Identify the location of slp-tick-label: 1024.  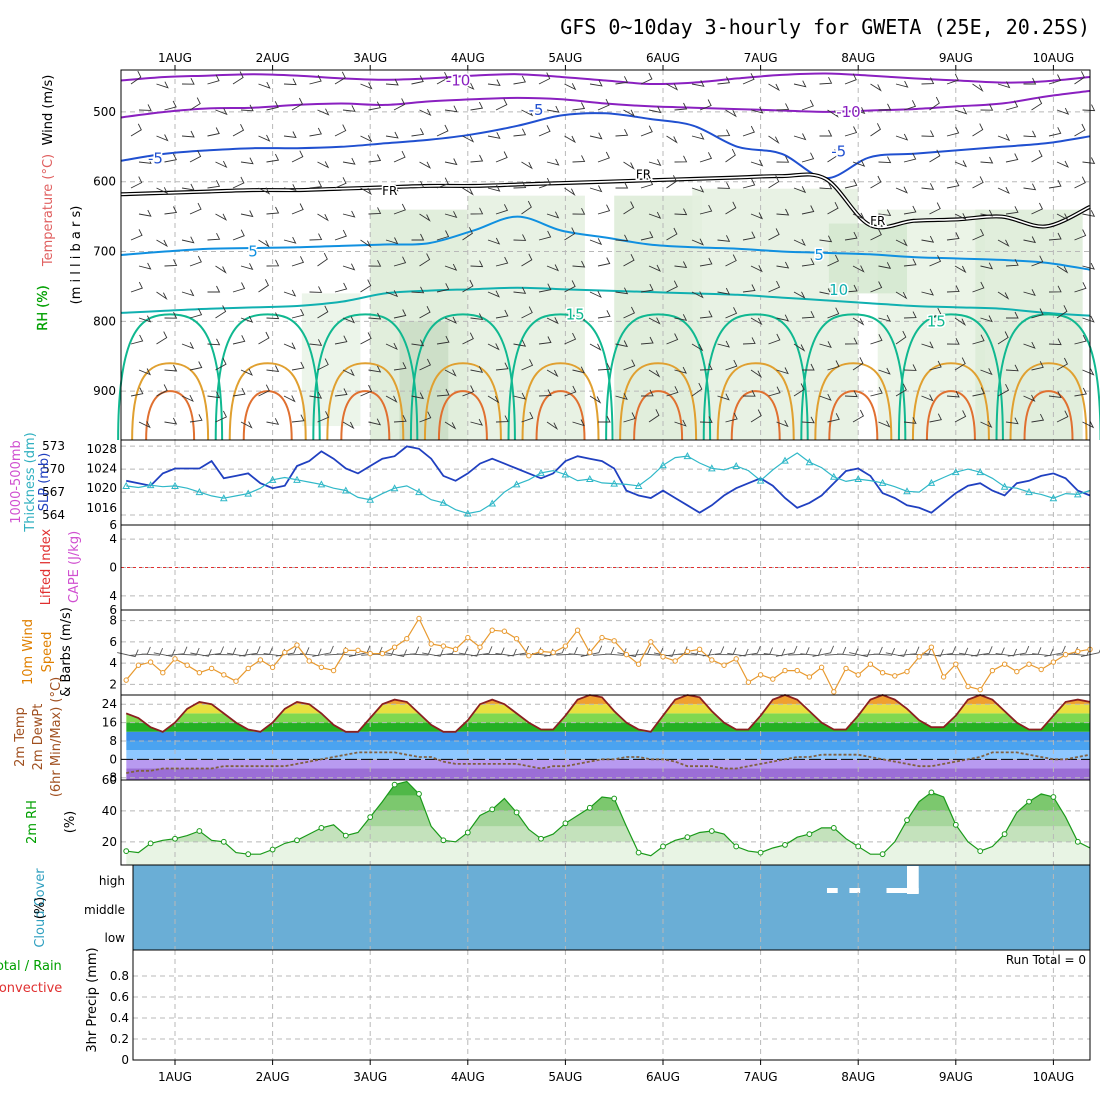
(101, 468).